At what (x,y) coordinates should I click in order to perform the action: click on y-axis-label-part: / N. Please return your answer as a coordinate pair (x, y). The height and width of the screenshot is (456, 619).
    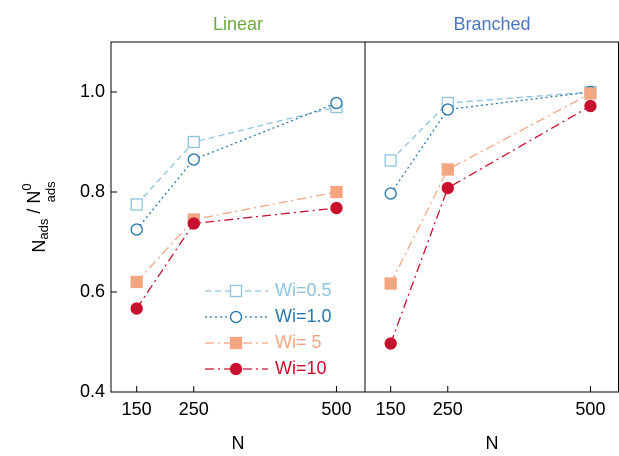
    Looking at the image, I should click on (34, 205).